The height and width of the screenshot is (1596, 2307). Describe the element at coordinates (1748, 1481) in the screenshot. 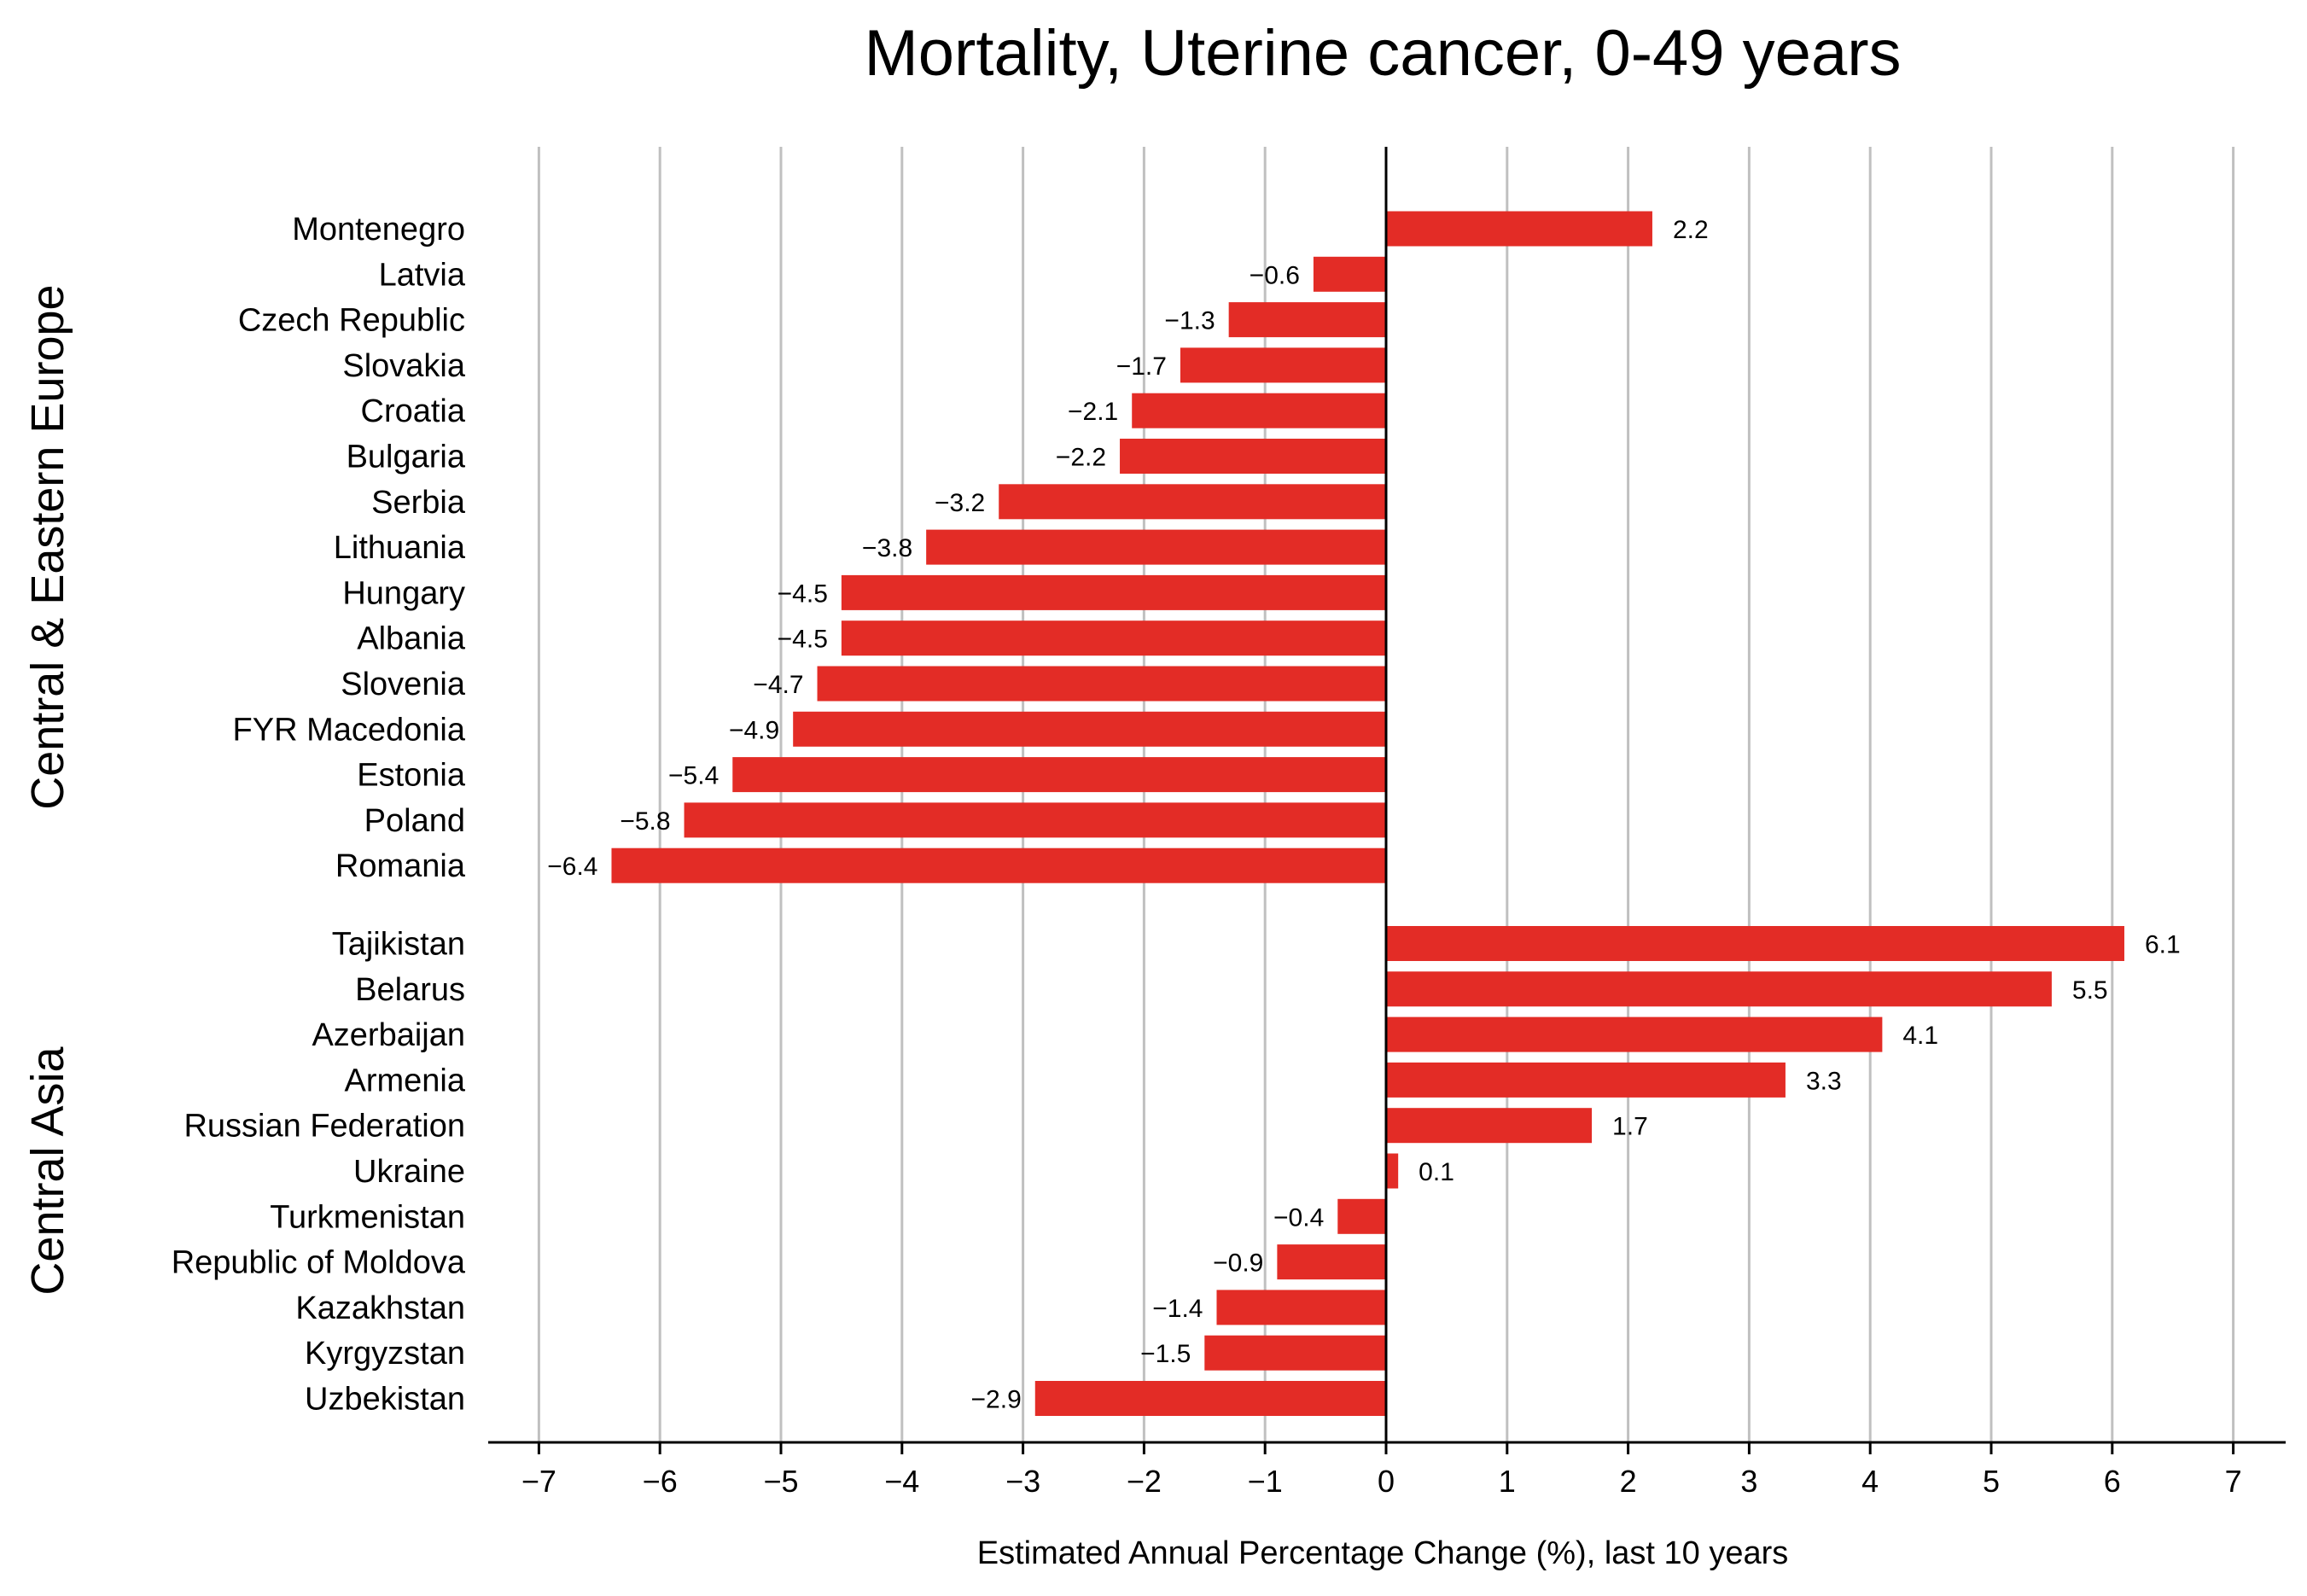

I see `tick-label: 3` at that location.